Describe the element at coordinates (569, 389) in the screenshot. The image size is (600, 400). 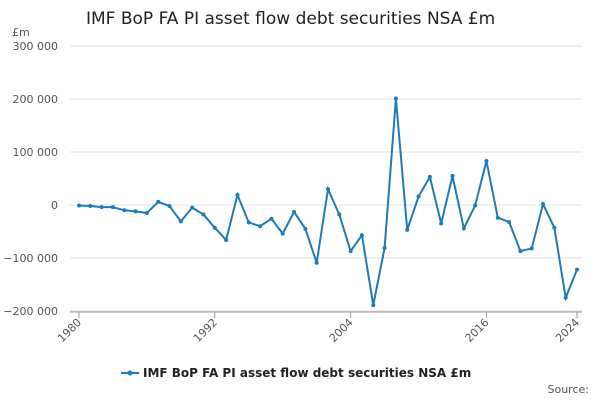
I see `source: Source:` at that location.